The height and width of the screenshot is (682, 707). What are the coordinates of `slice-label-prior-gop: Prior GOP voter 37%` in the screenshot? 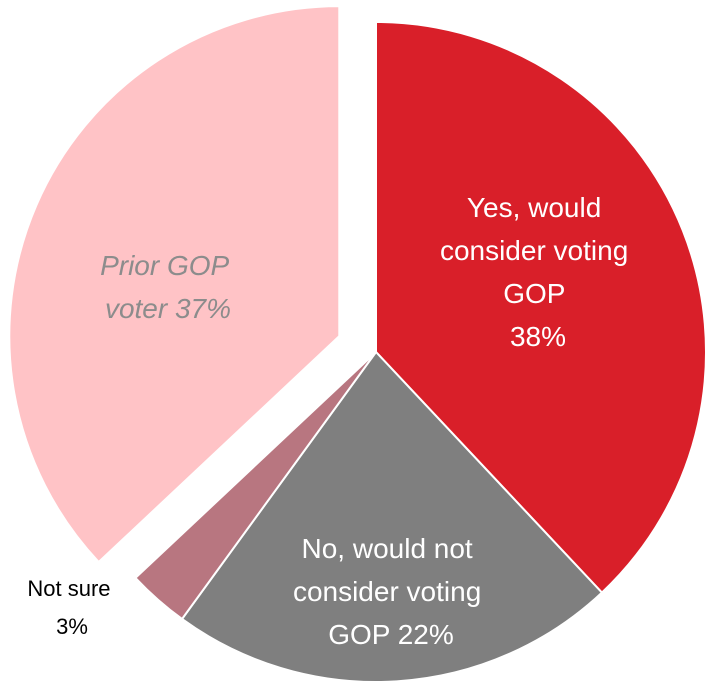 It's located at (168, 287).